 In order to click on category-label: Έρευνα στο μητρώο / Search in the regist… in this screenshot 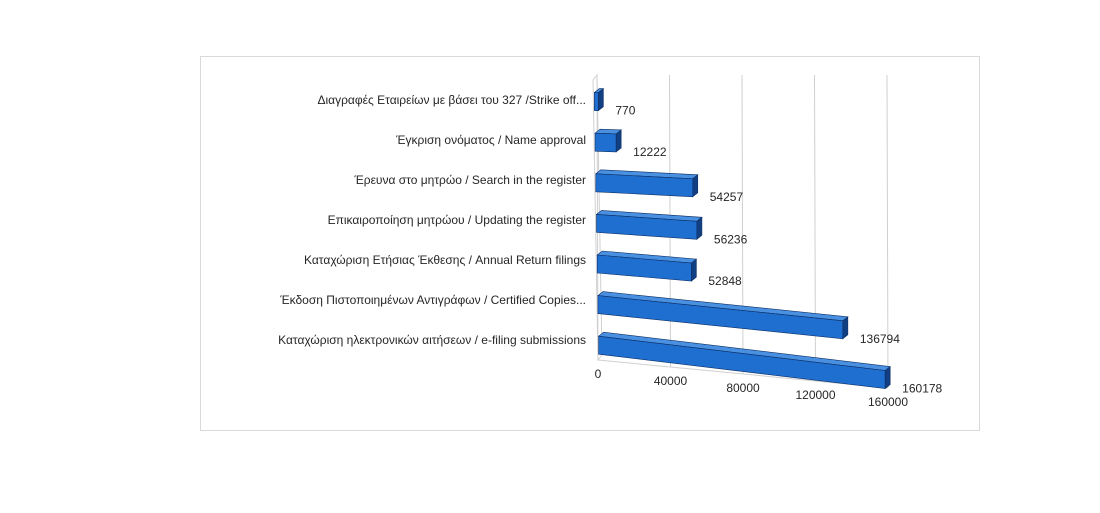, I will do `click(469, 180)`.